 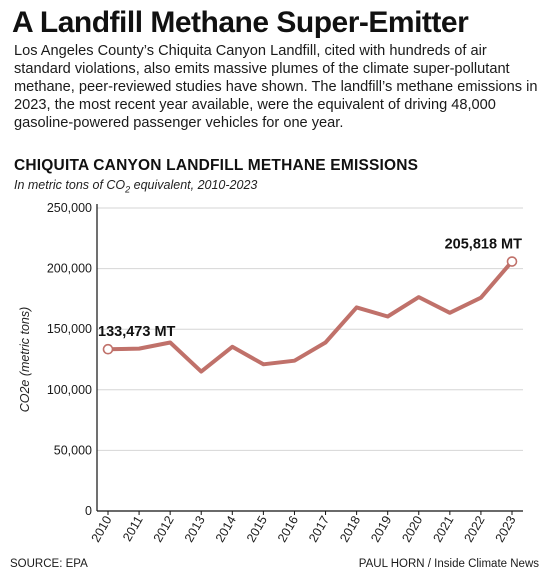 What do you see at coordinates (69, 390) in the screenshot?
I see `y-tick-label: 100,000` at bounding box center [69, 390].